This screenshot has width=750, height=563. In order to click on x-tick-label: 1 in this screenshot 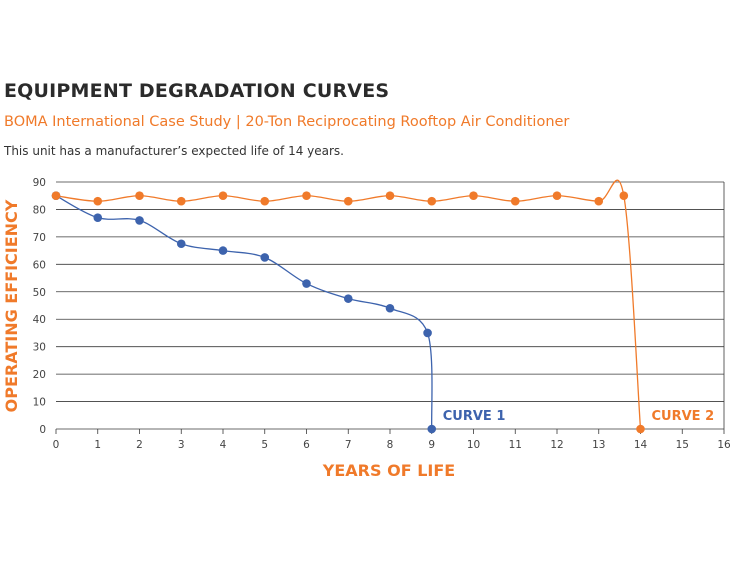, I will do `click(97, 445)`.